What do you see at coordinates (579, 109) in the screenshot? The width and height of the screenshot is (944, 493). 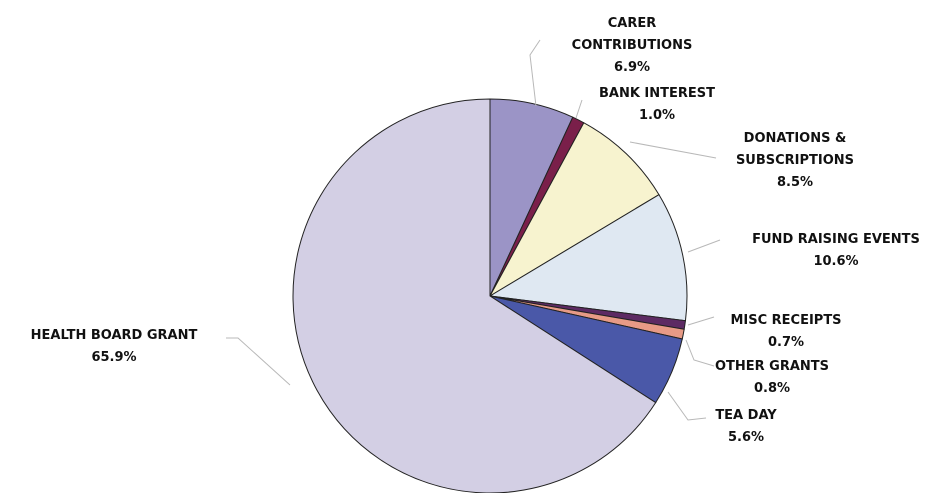 I see `leader-bank-interest` at bounding box center [579, 109].